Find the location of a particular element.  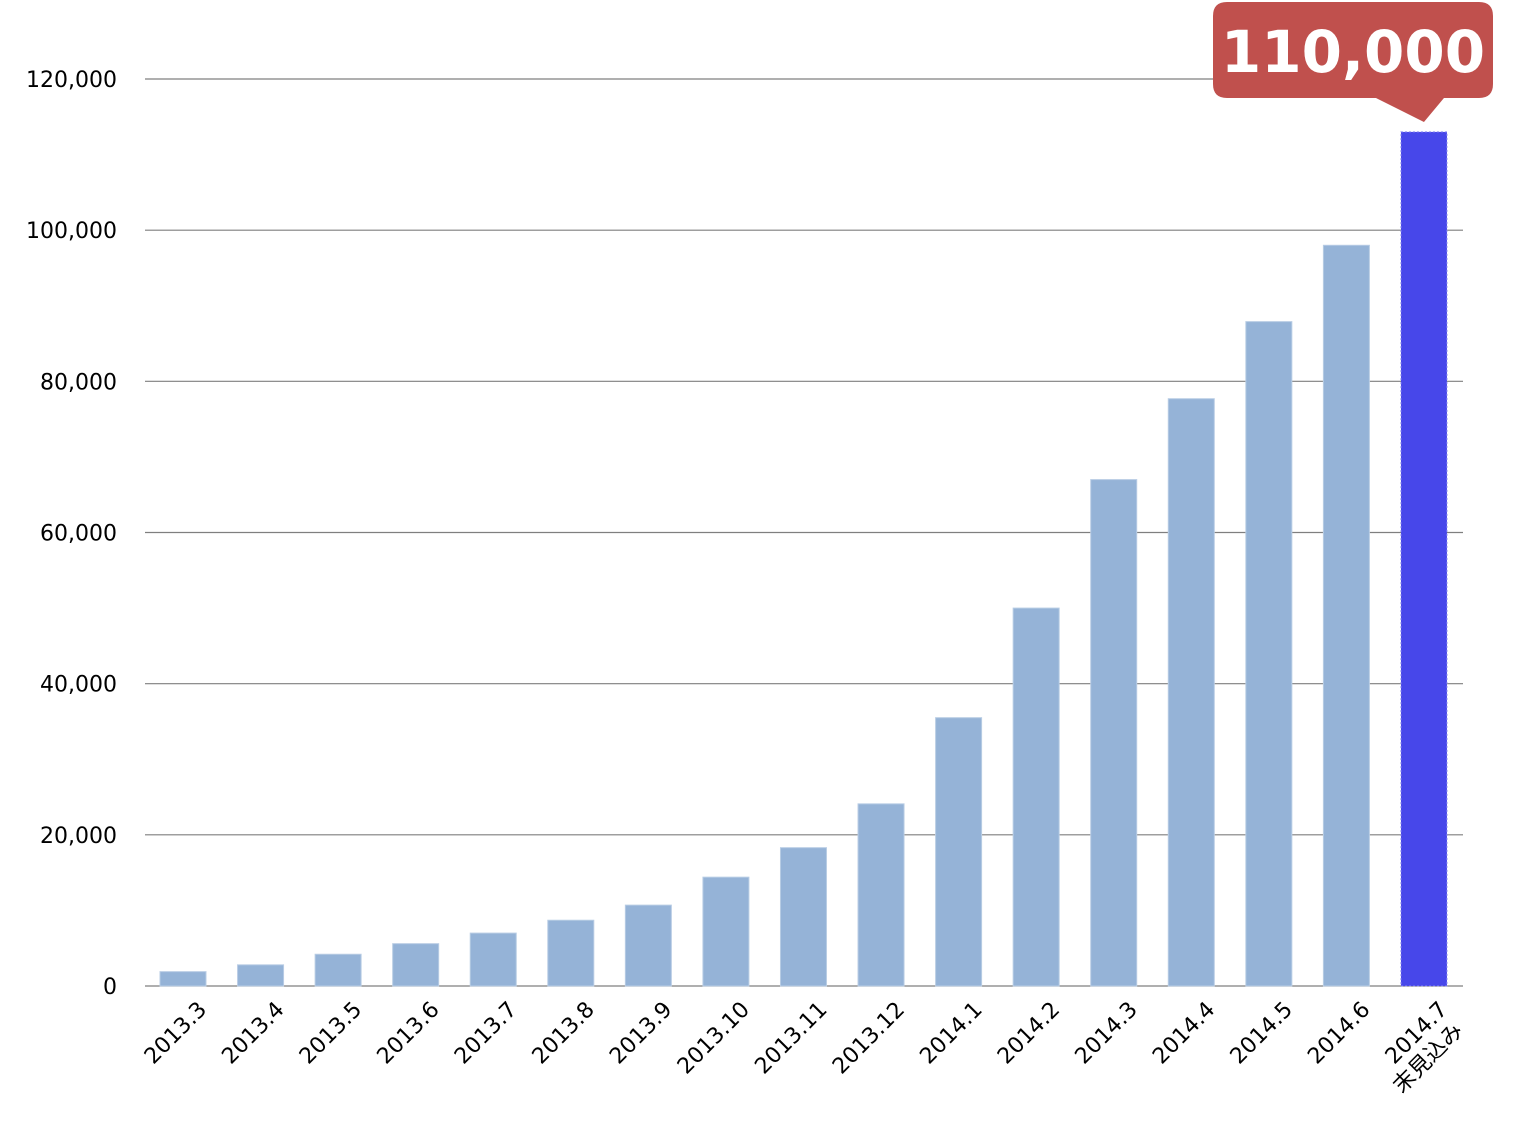

x-tick-label: 2013.8 is located at coordinates (564, 1033).